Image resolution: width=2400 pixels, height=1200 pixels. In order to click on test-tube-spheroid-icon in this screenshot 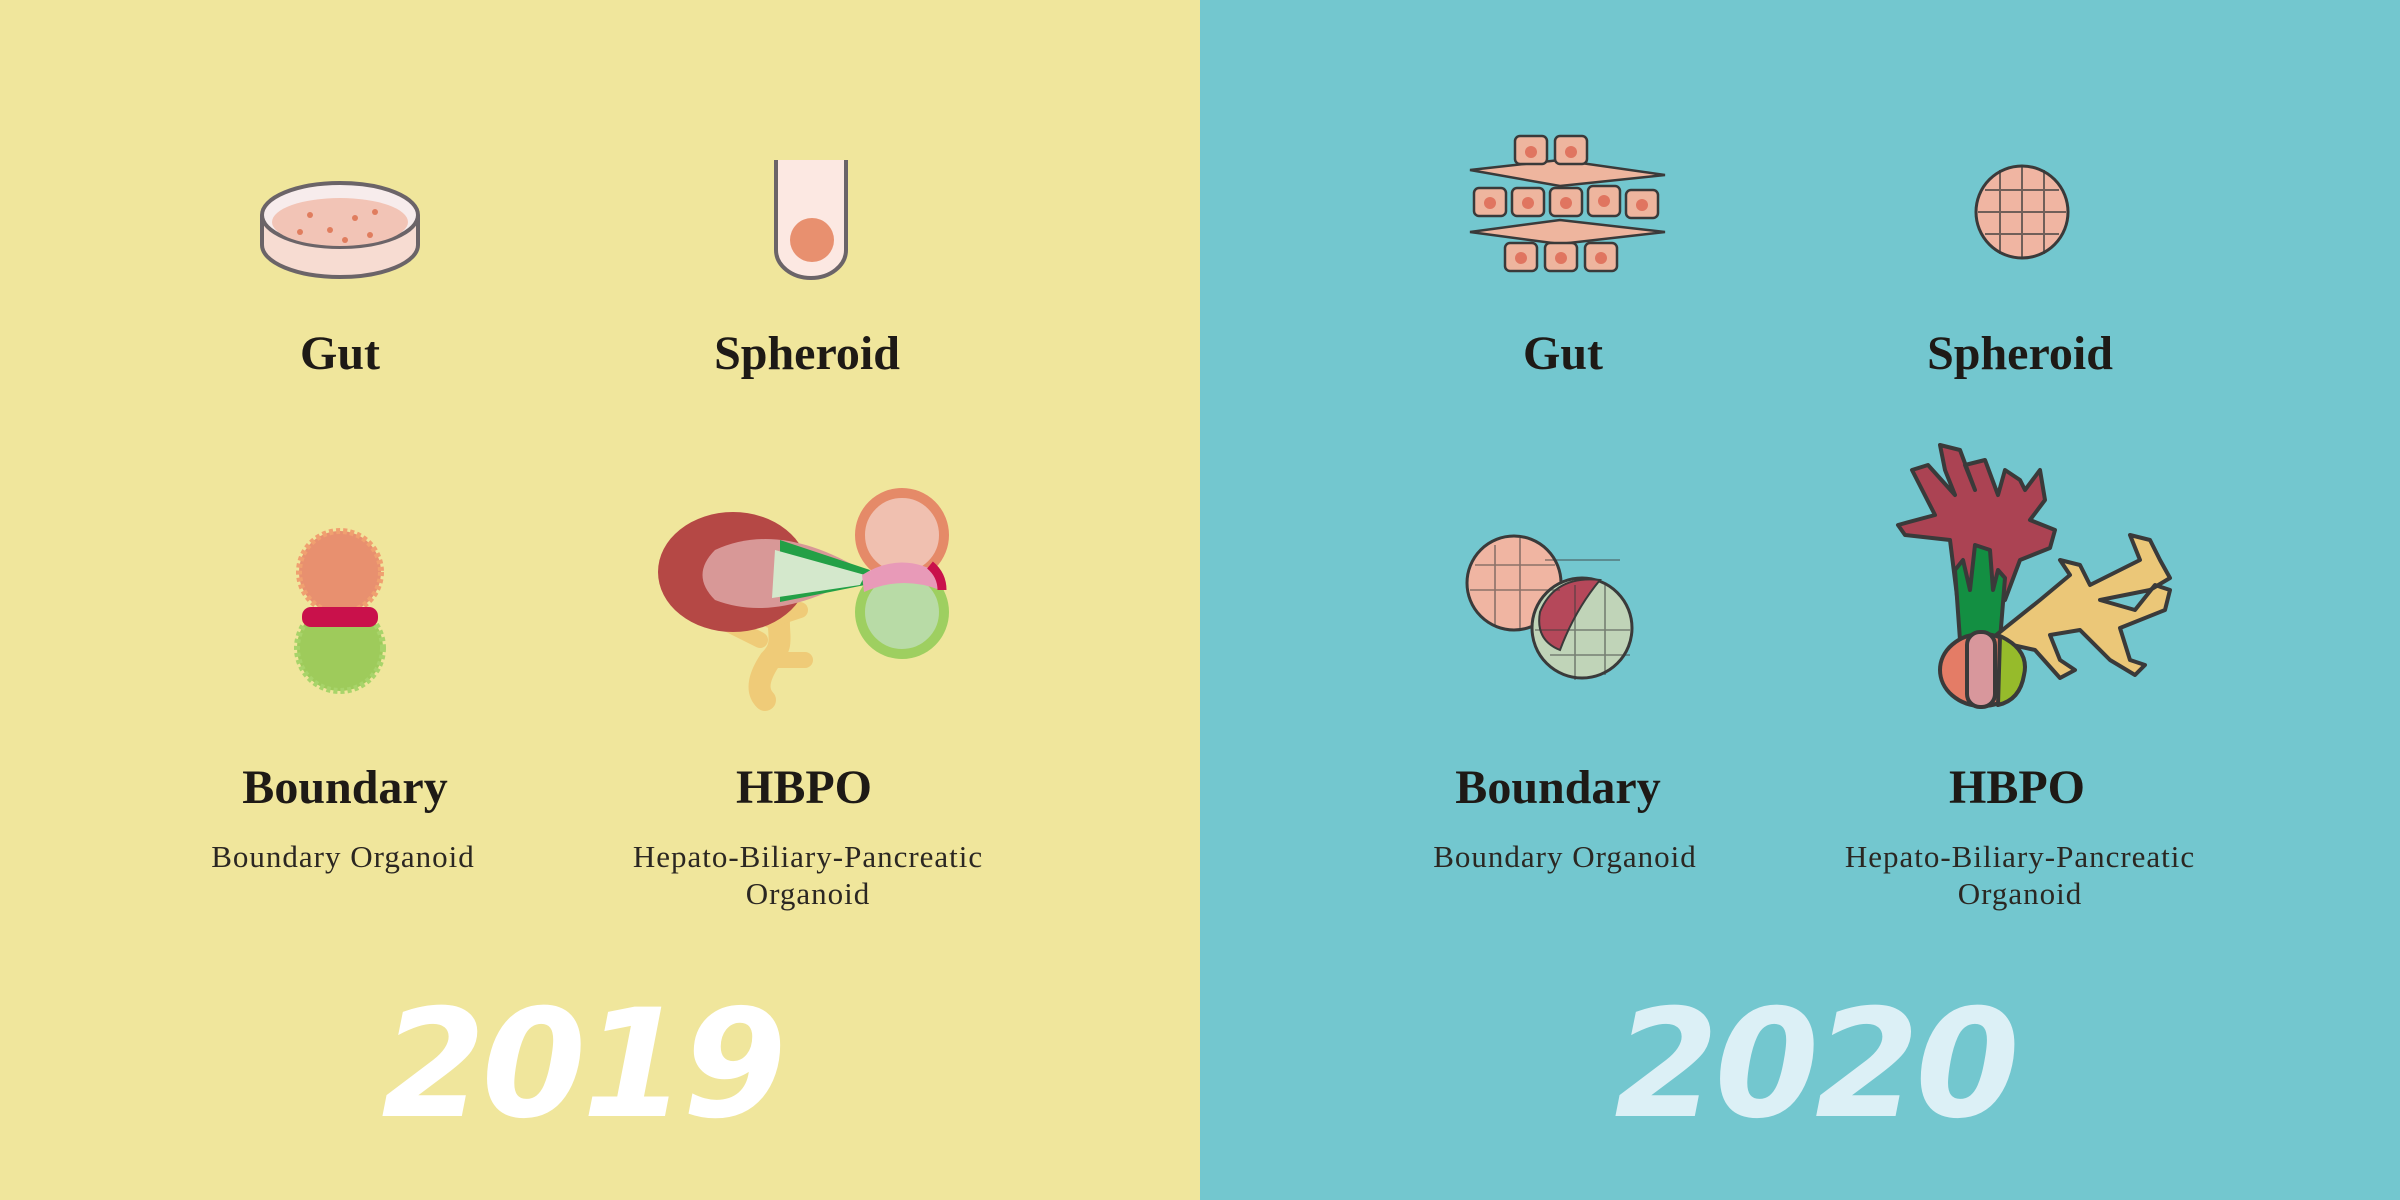, I will do `click(811, 220)`.